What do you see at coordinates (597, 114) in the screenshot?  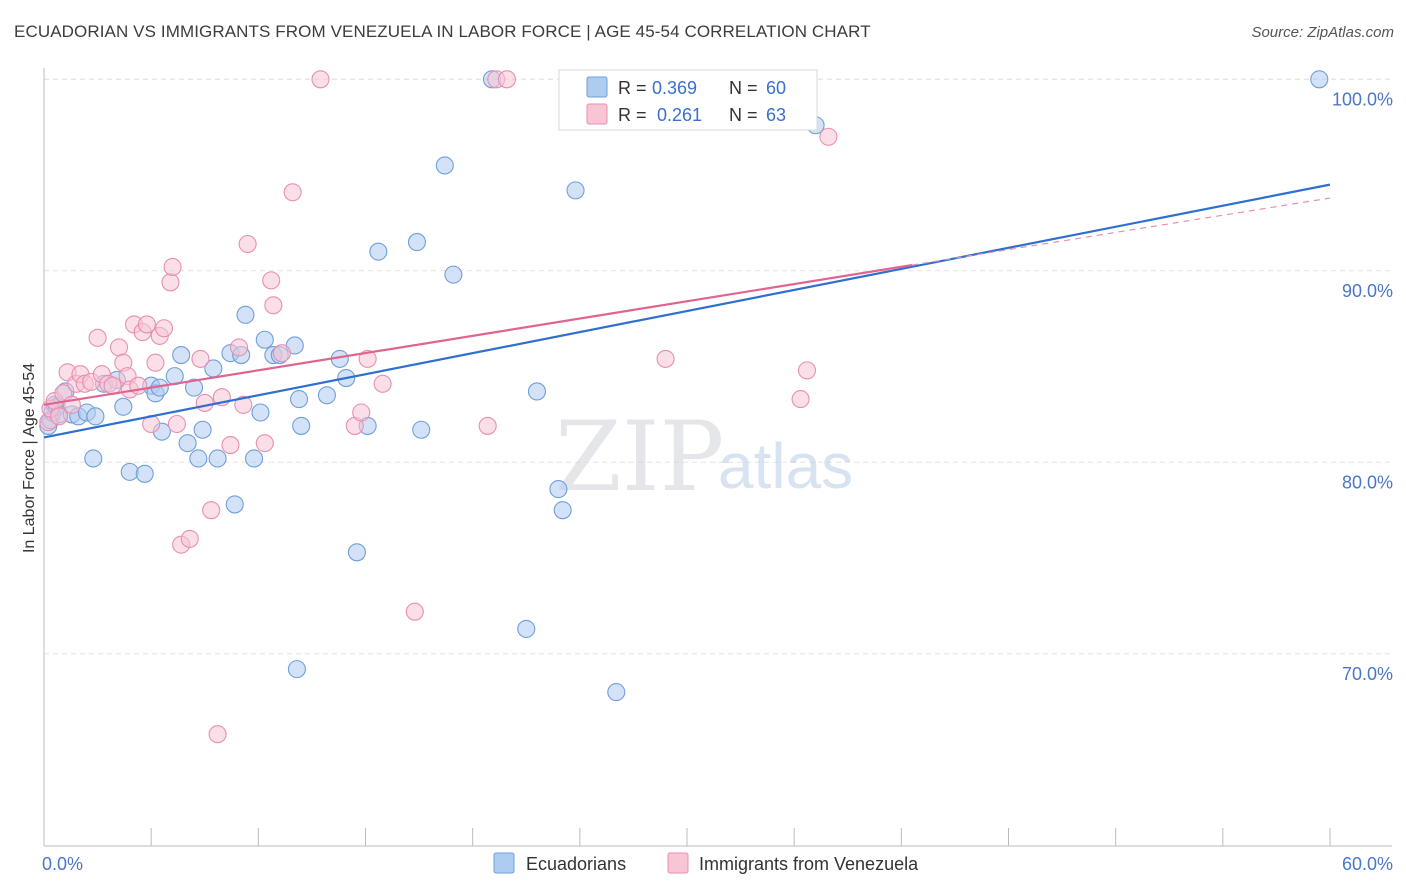 I see `legend-swatch-venezuela` at bounding box center [597, 114].